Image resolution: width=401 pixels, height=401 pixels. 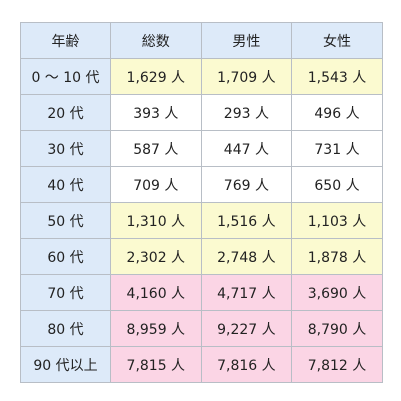 What do you see at coordinates (156, 76) in the screenshot?
I see `total-cell: 1,629 人` at bounding box center [156, 76].